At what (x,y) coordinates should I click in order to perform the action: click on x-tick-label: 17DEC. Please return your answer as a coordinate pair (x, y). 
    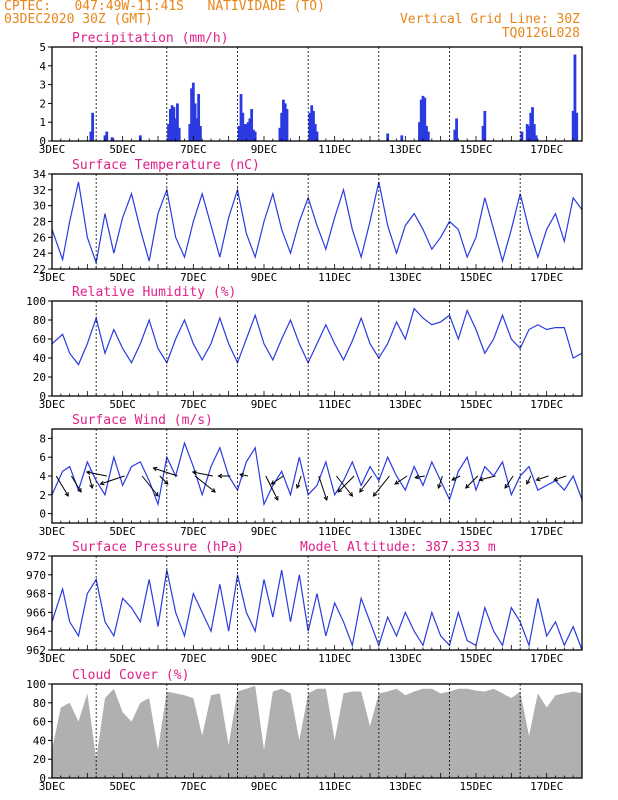
    Looking at the image, I should click on (546, 786).